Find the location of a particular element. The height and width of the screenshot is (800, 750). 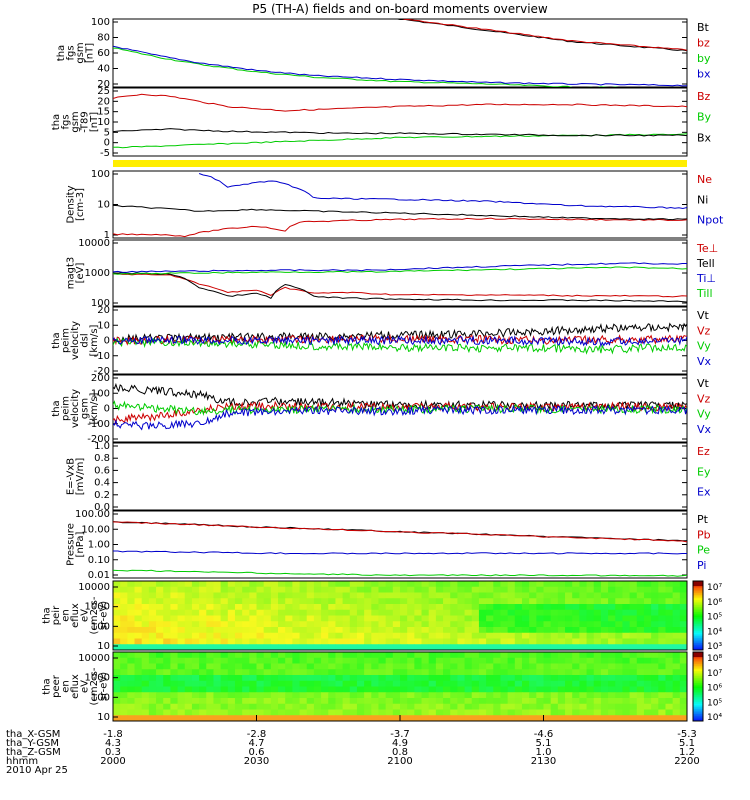

colorbar-cell is located at coordinates (698, 667).